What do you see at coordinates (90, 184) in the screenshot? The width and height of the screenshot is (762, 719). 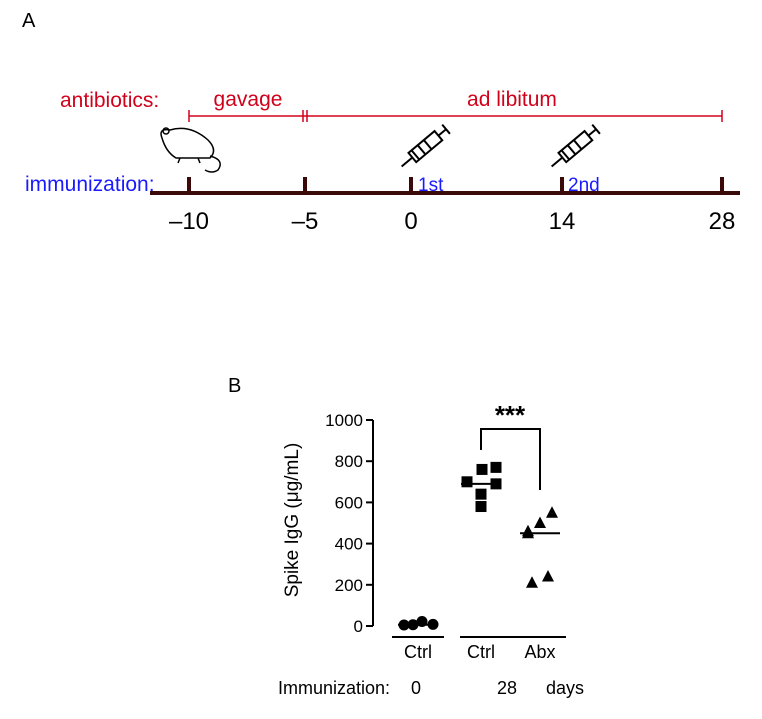 I see `immunization-label: immunization:` at bounding box center [90, 184].